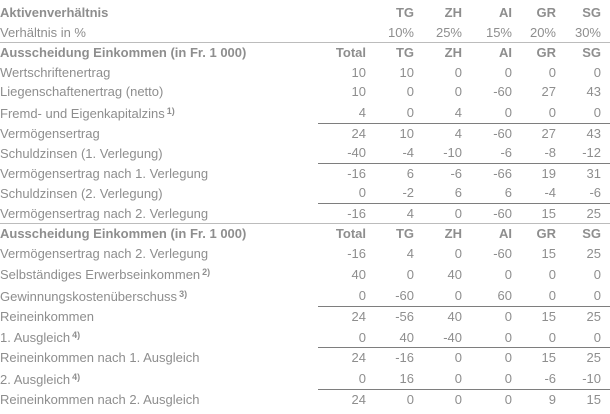 This screenshot has height=414, width=610. I want to click on cell-tg: 10, so click(406, 72).